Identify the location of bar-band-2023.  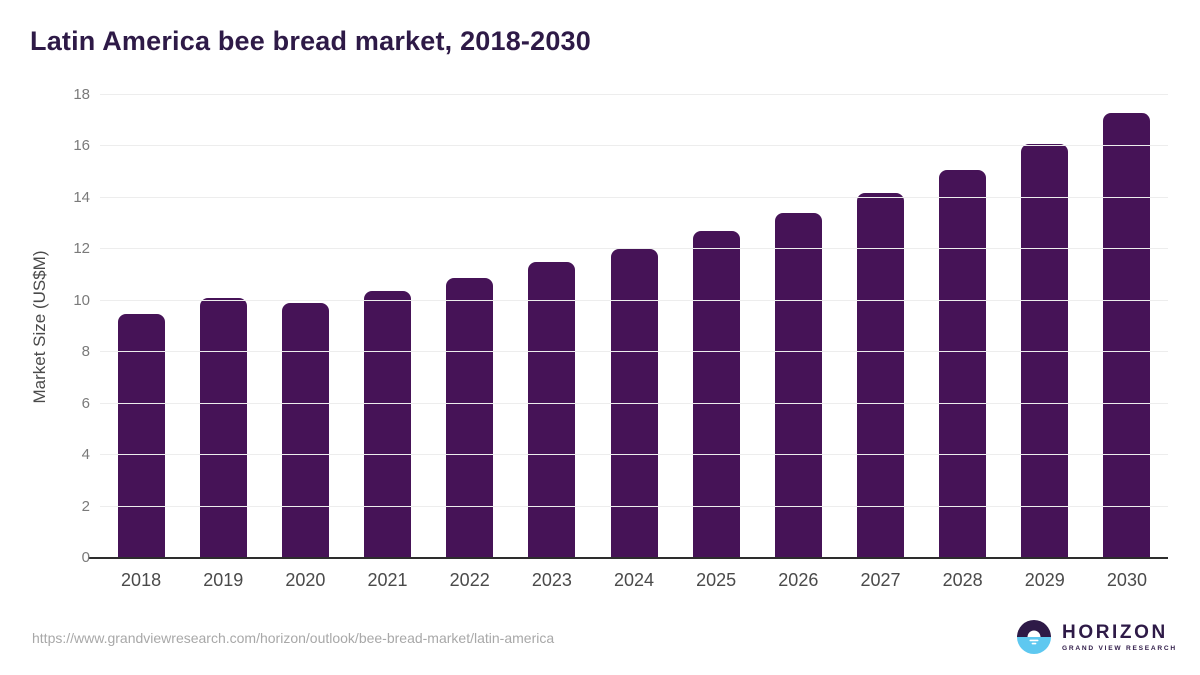
(552, 326).